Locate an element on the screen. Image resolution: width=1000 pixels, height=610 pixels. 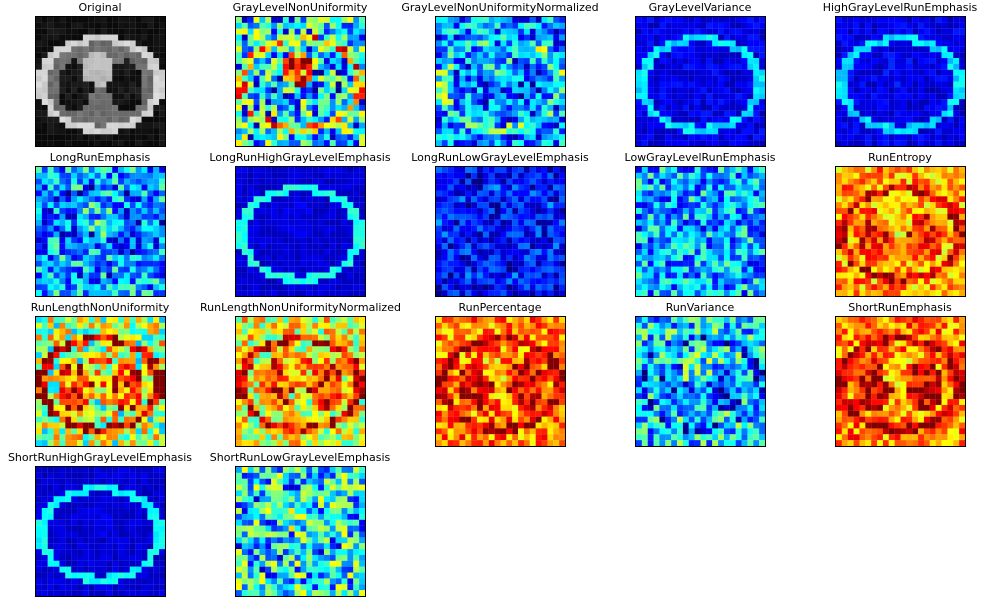
panel-title: LongRunLowGrayLevelEmphasis is located at coordinates (500, 157).